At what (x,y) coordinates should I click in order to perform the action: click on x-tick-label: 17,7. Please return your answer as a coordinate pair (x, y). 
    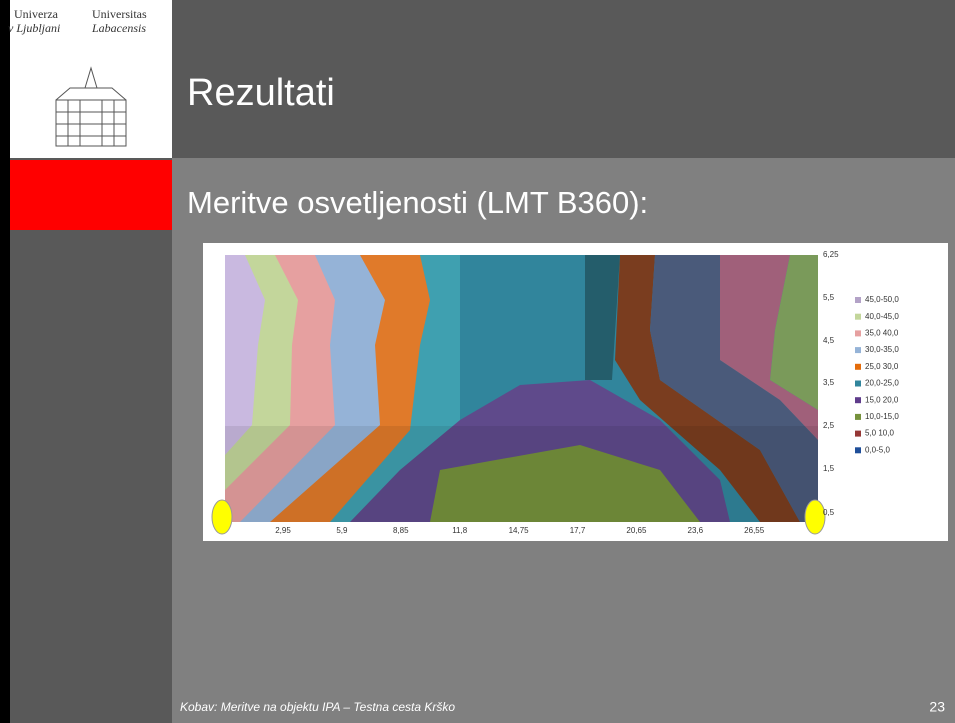
    Looking at the image, I should click on (578, 530).